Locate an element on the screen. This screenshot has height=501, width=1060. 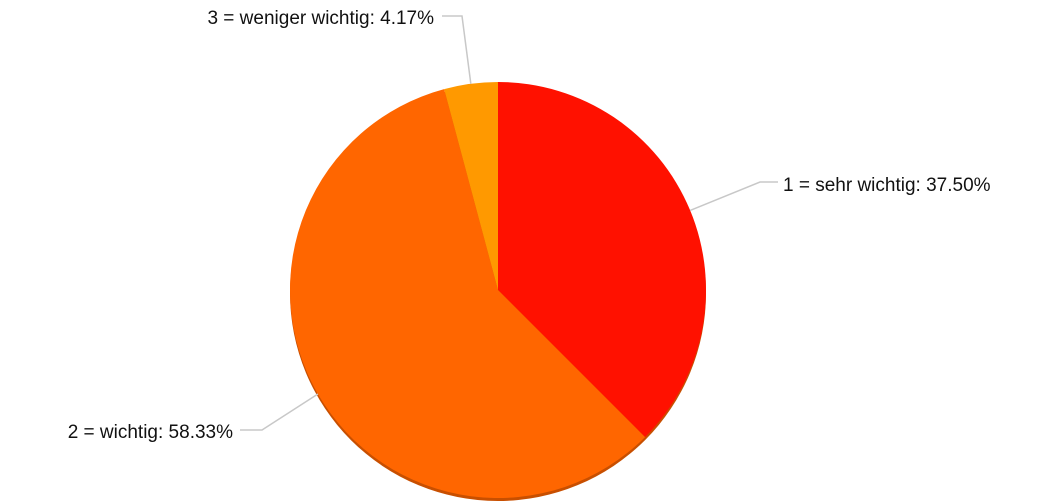
slice-label: 2 = wichtig: 58.33% is located at coordinates (150, 432).